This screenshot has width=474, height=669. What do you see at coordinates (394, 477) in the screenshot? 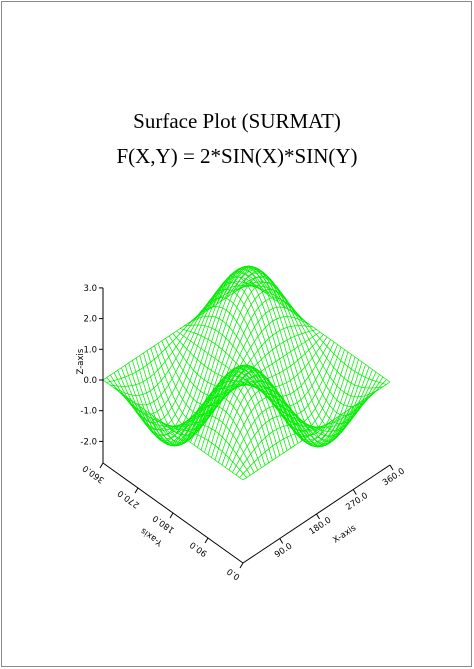
I see `x-tick-label: 360.0` at bounding box center [394, 477].